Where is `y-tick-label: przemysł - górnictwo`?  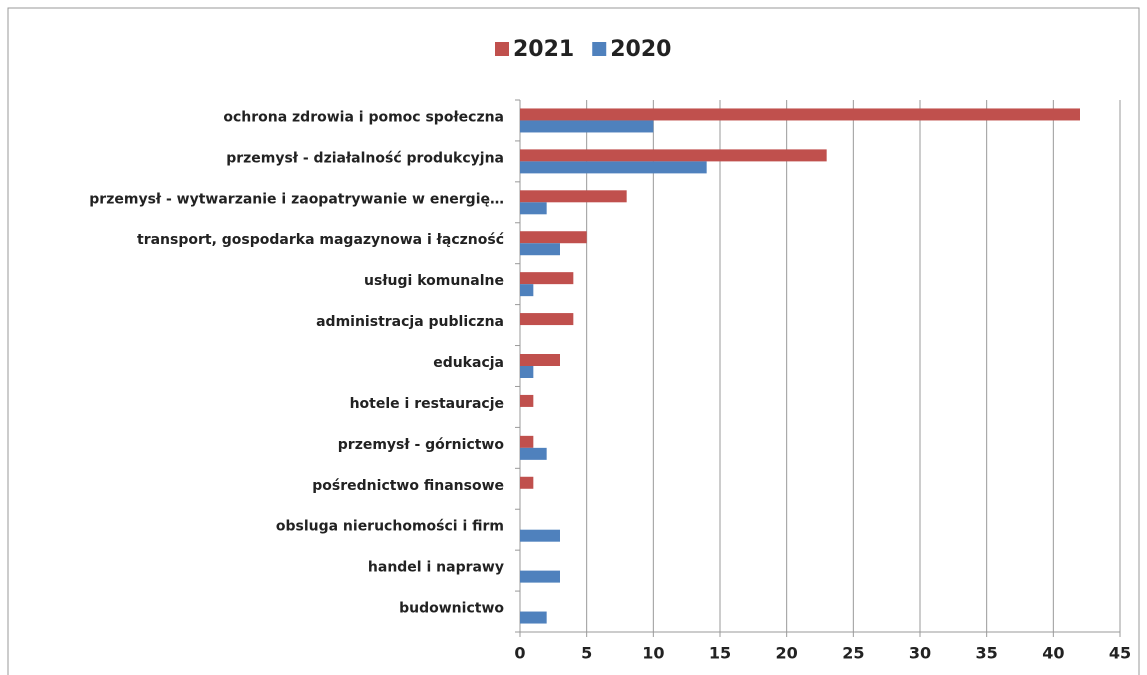 y-tick-label: przemysł - górnictwo is located at coordinates (421, 445).